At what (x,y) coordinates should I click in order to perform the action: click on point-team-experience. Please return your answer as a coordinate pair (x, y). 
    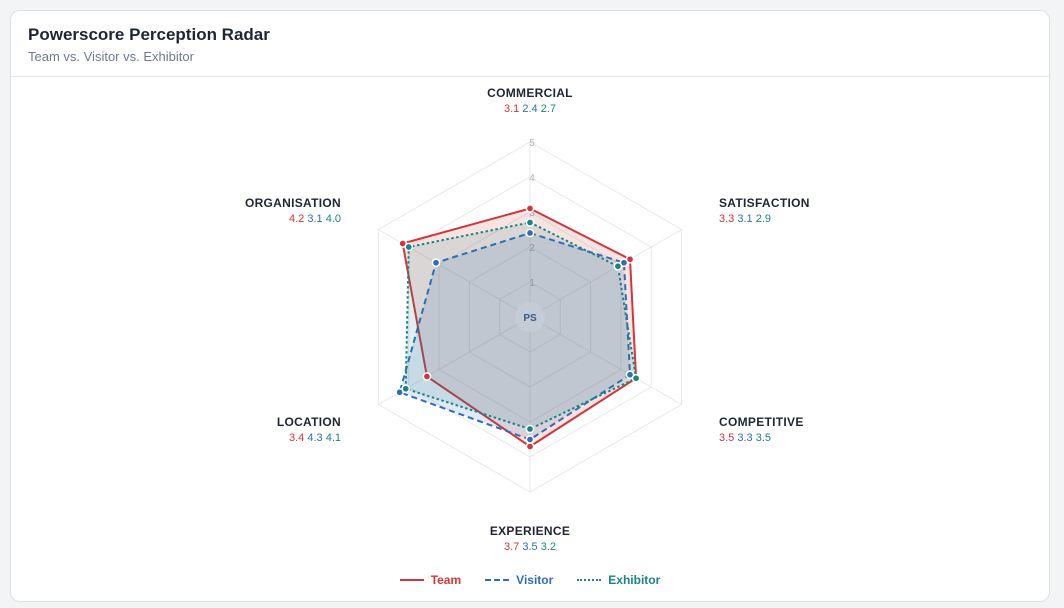
    Looking at the image, I should click on (530, 446).